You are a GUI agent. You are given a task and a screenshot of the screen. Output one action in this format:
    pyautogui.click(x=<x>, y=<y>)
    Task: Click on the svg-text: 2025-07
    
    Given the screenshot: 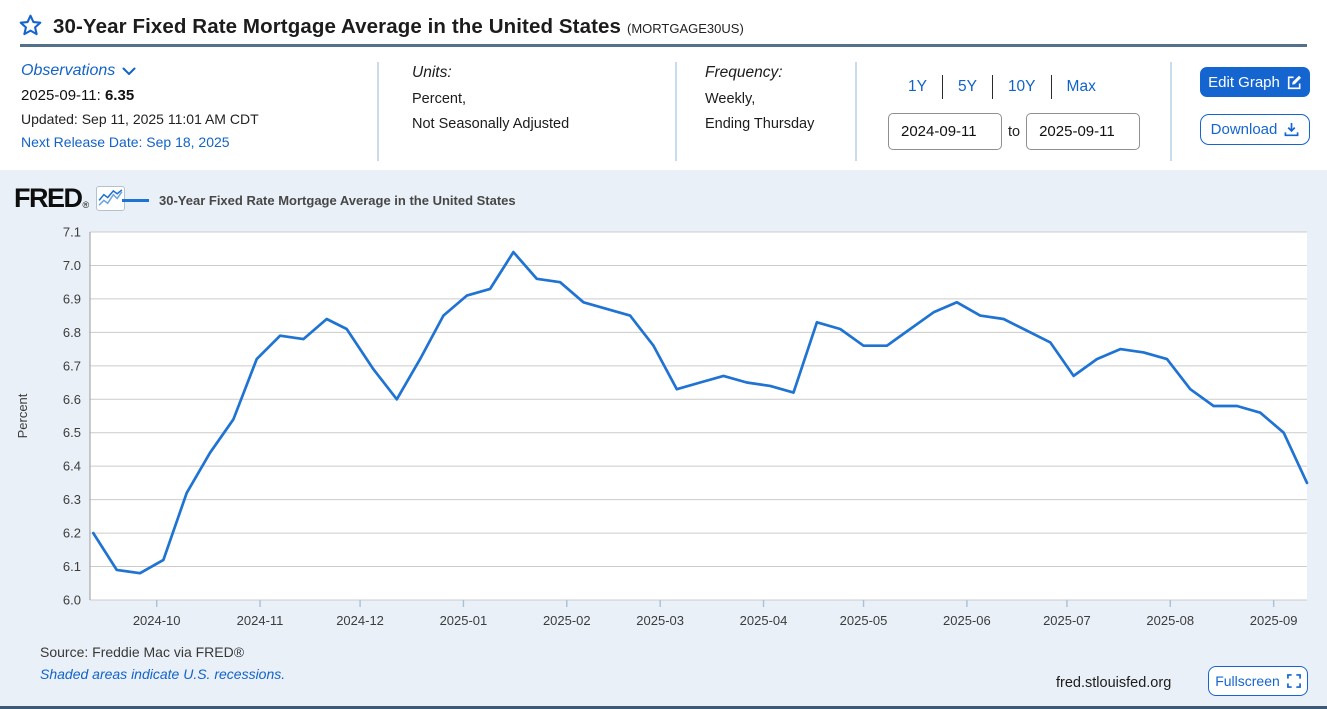 What is the action you would take?
    pyautogui.click(x=1067, y=620)
    